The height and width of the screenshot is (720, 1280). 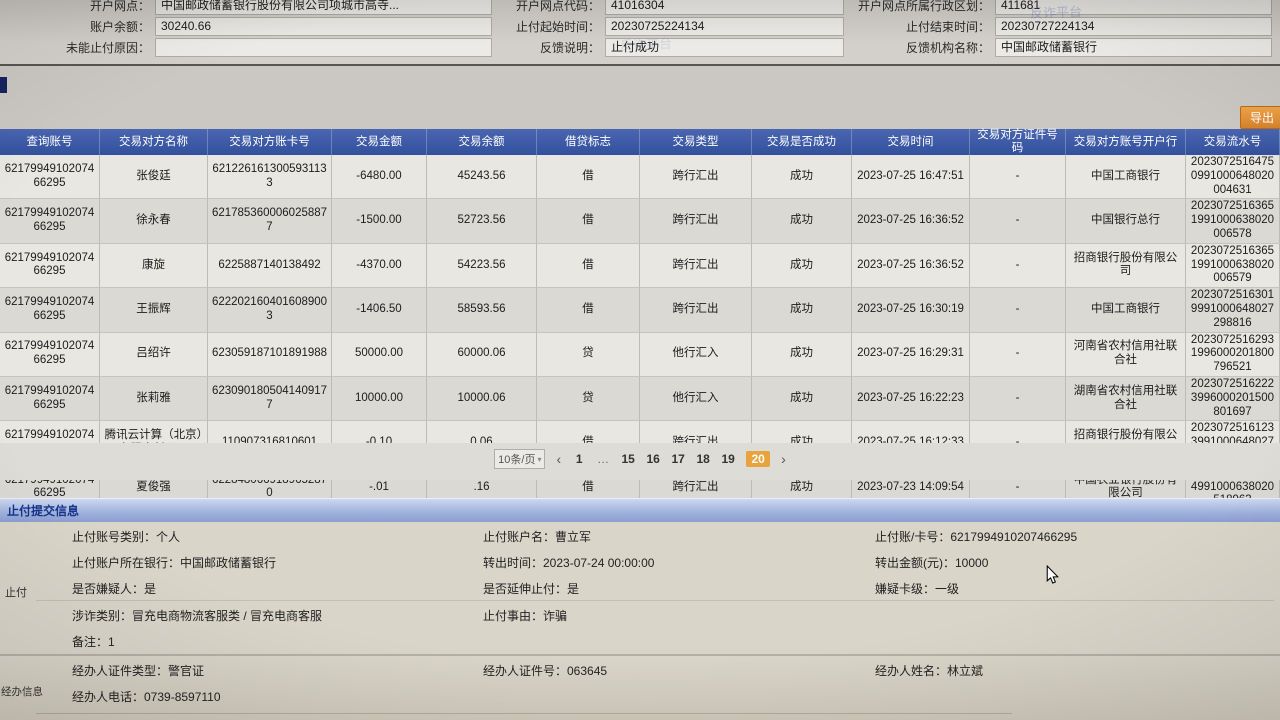 I want to click on table-cell: -1406.50, so click(x=379, y=310).